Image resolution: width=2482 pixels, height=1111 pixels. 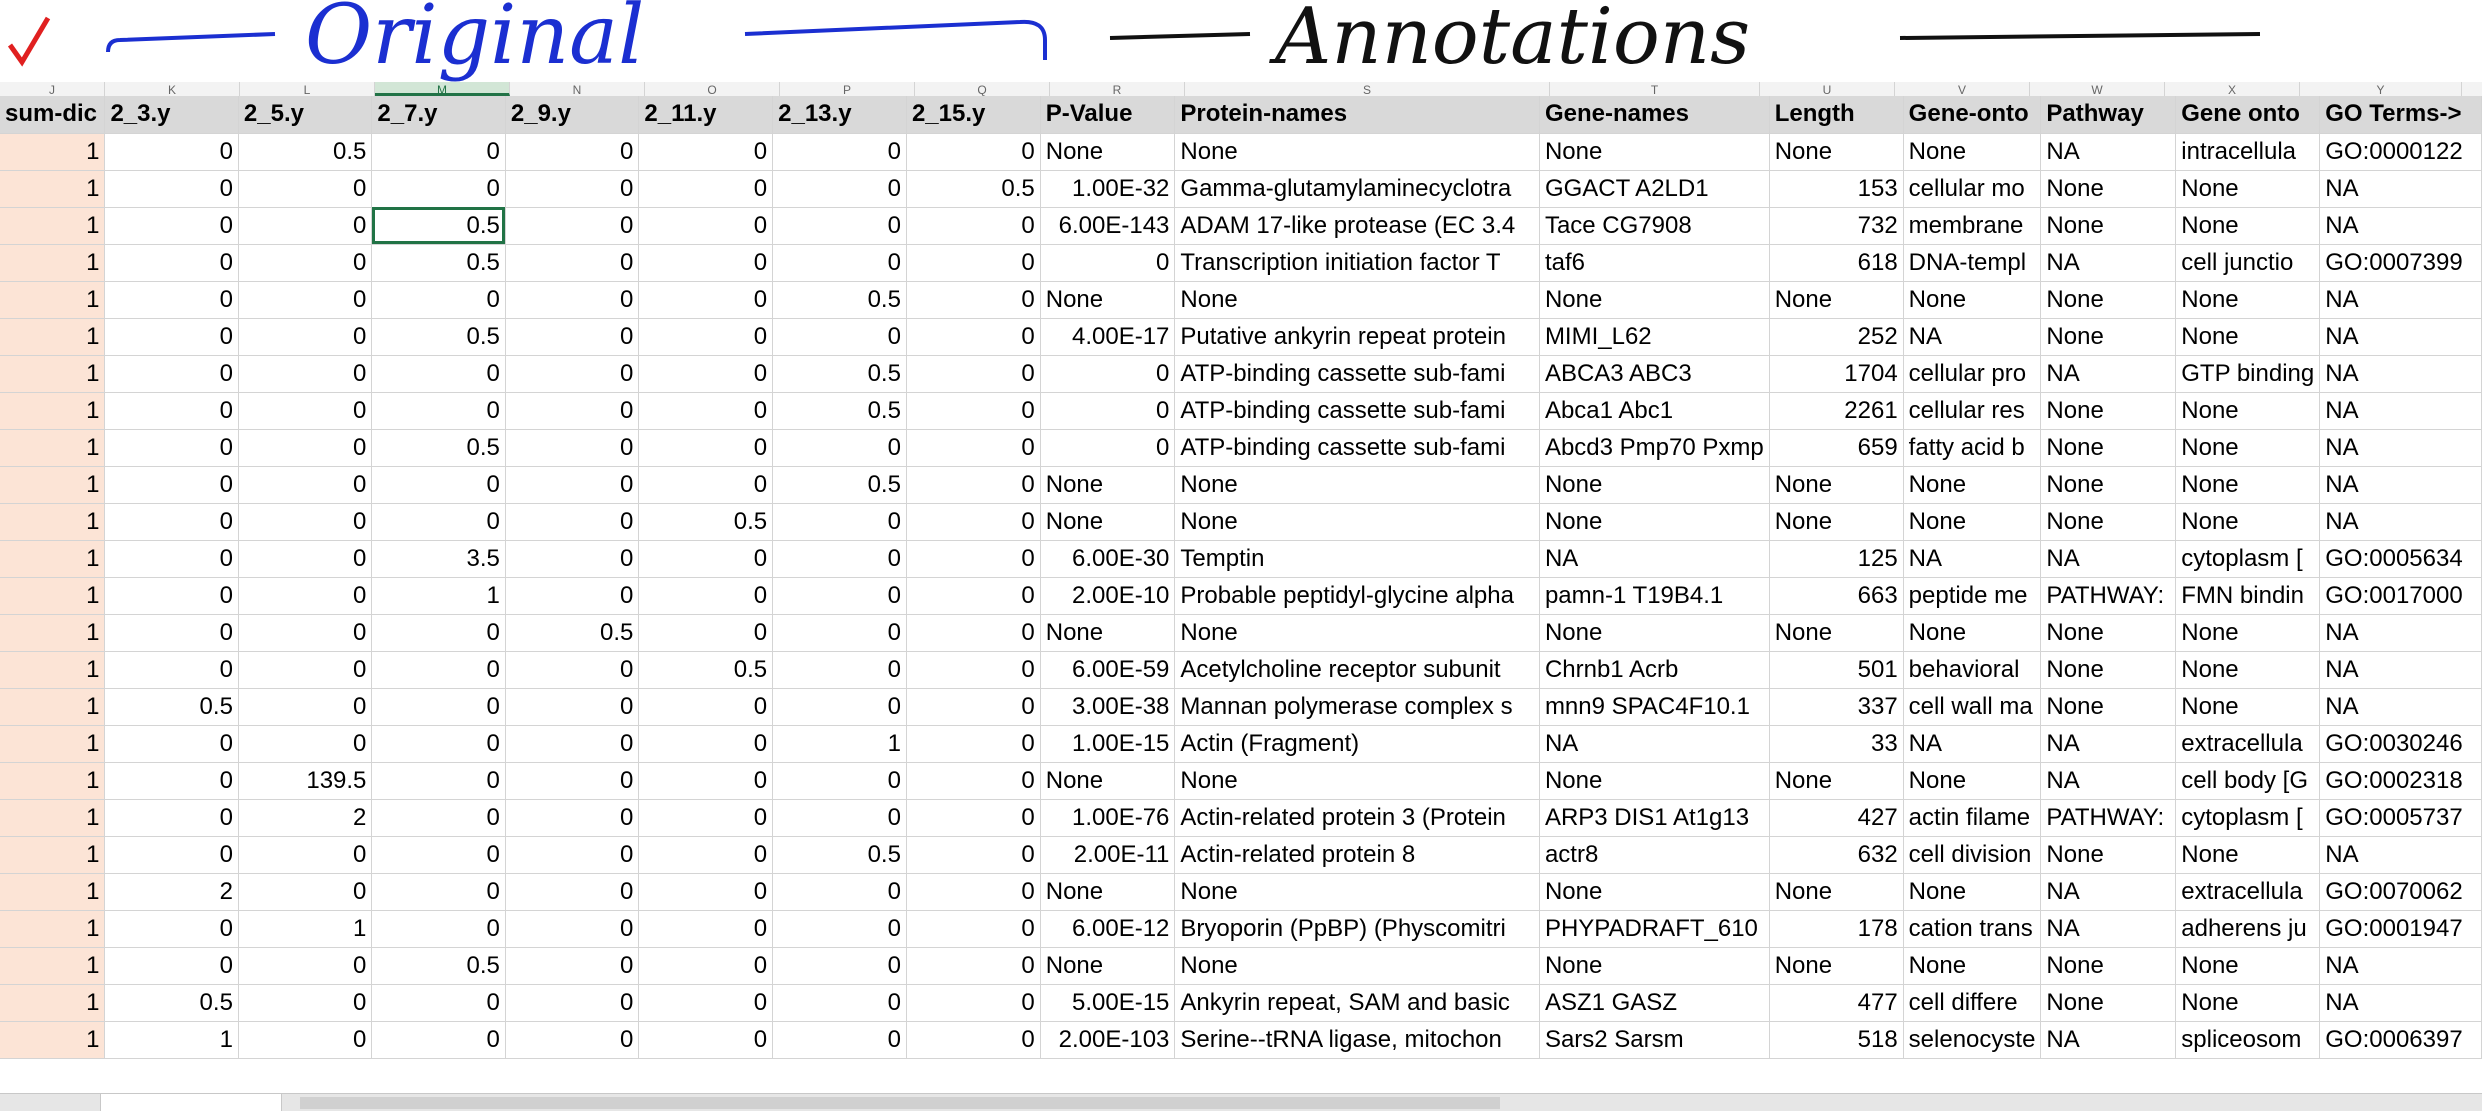 What do you see at coordinates (1836, 115) in the screenshot?
I see `column-header: Length` at bounding box center [1836, 115].